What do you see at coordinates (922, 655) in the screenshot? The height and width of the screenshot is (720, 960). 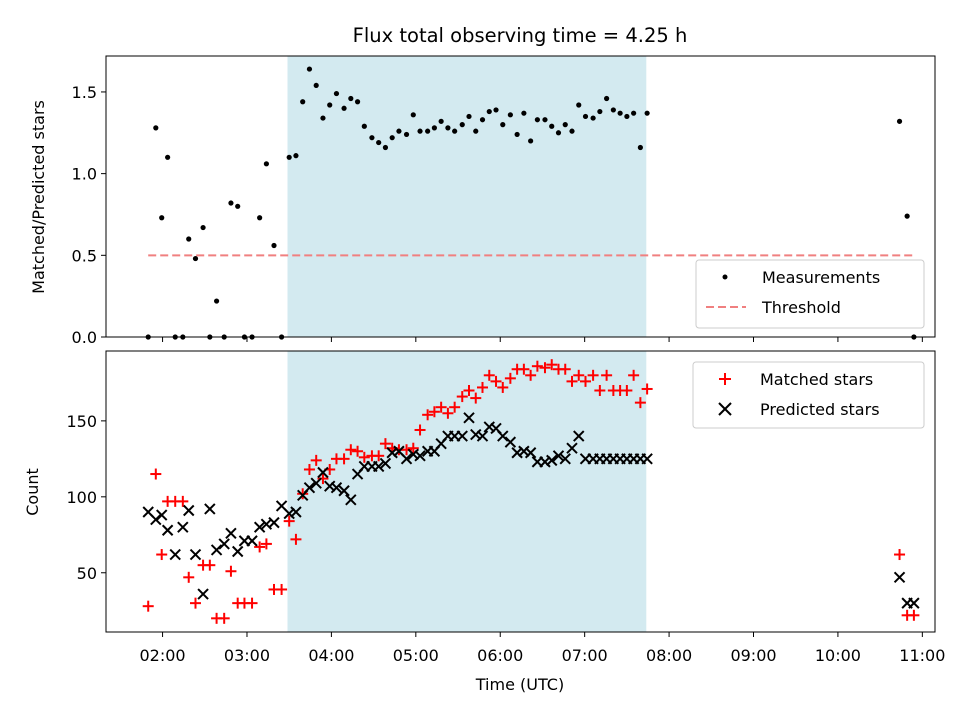 I see `x-tick-label: 11:00` at bounding box center [922, 655].